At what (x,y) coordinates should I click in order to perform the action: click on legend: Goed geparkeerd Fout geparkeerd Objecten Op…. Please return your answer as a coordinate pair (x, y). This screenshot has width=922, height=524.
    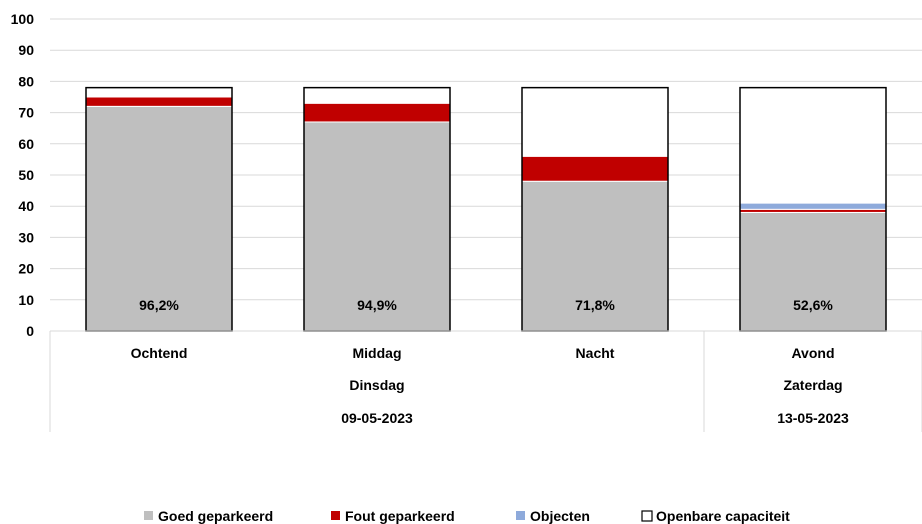
    Looking at the image, I should click on (467, 516).